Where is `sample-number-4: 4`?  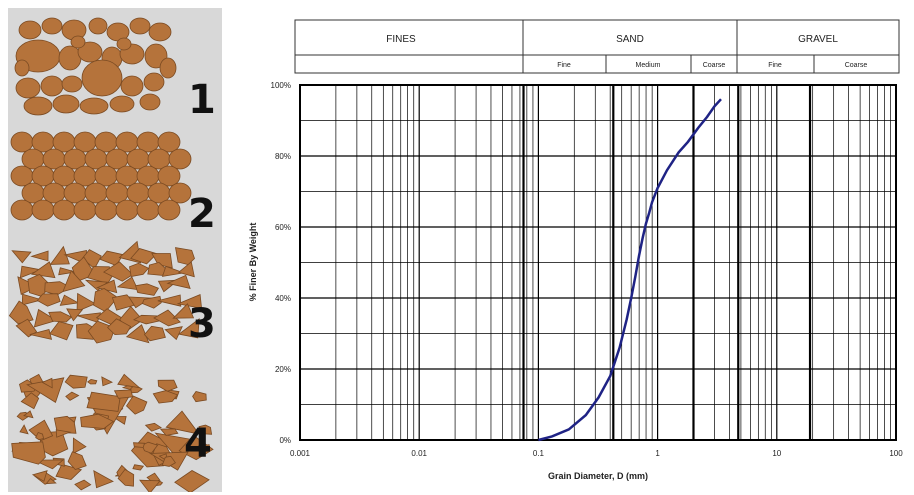 sample-number-4: 4 is located at coordinates (198, 444).